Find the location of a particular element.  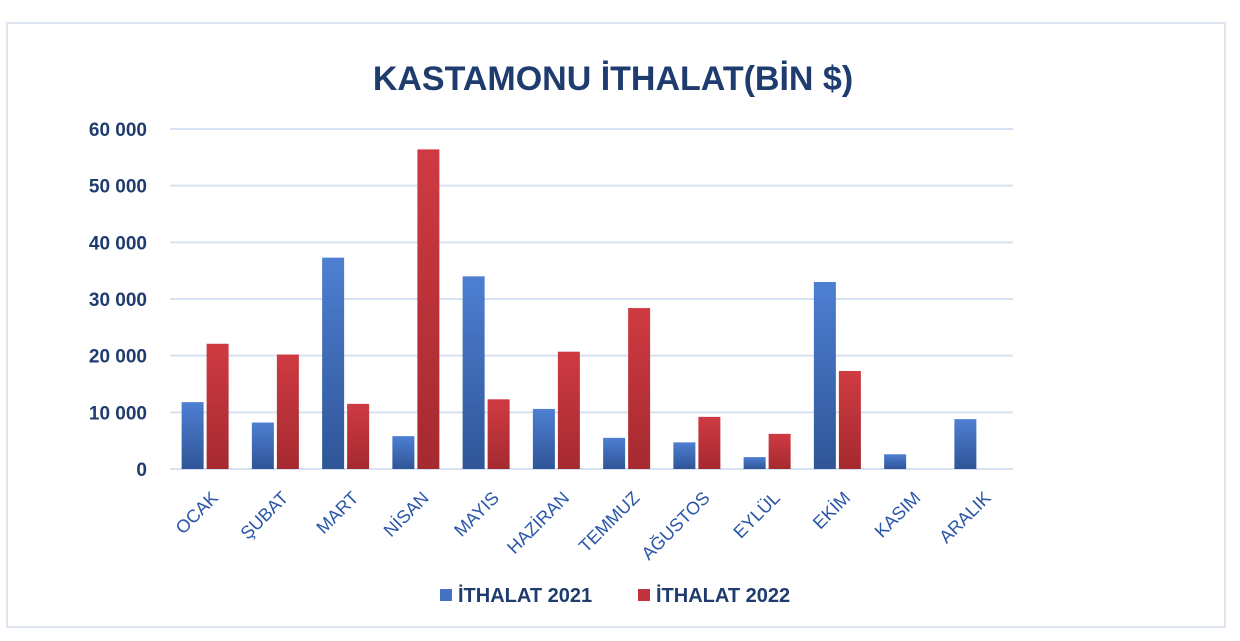

x-tick-label: MAYIS is located at coordinates (476, 514).